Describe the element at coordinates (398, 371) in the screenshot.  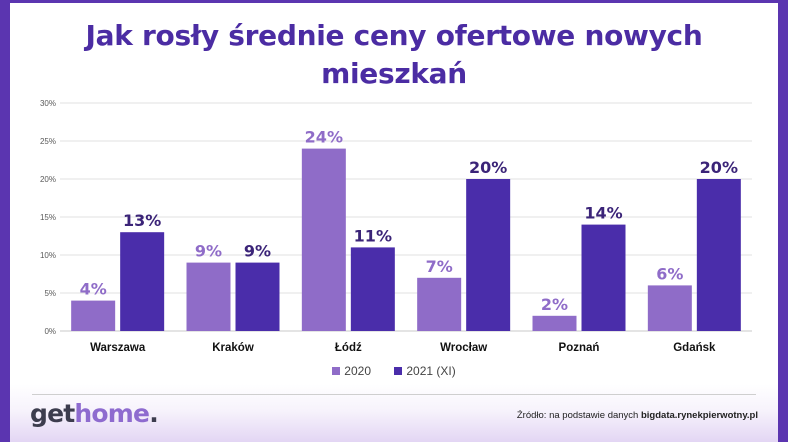
I see `legend-swatch-2021` at that location.